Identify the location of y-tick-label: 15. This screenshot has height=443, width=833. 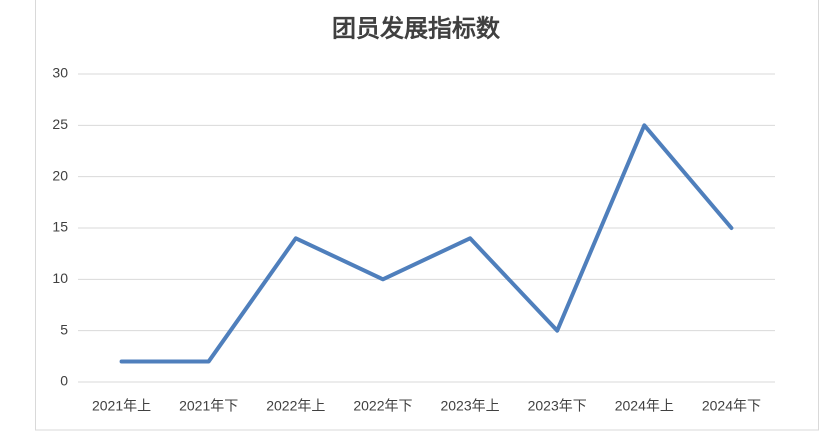
(60, 227).